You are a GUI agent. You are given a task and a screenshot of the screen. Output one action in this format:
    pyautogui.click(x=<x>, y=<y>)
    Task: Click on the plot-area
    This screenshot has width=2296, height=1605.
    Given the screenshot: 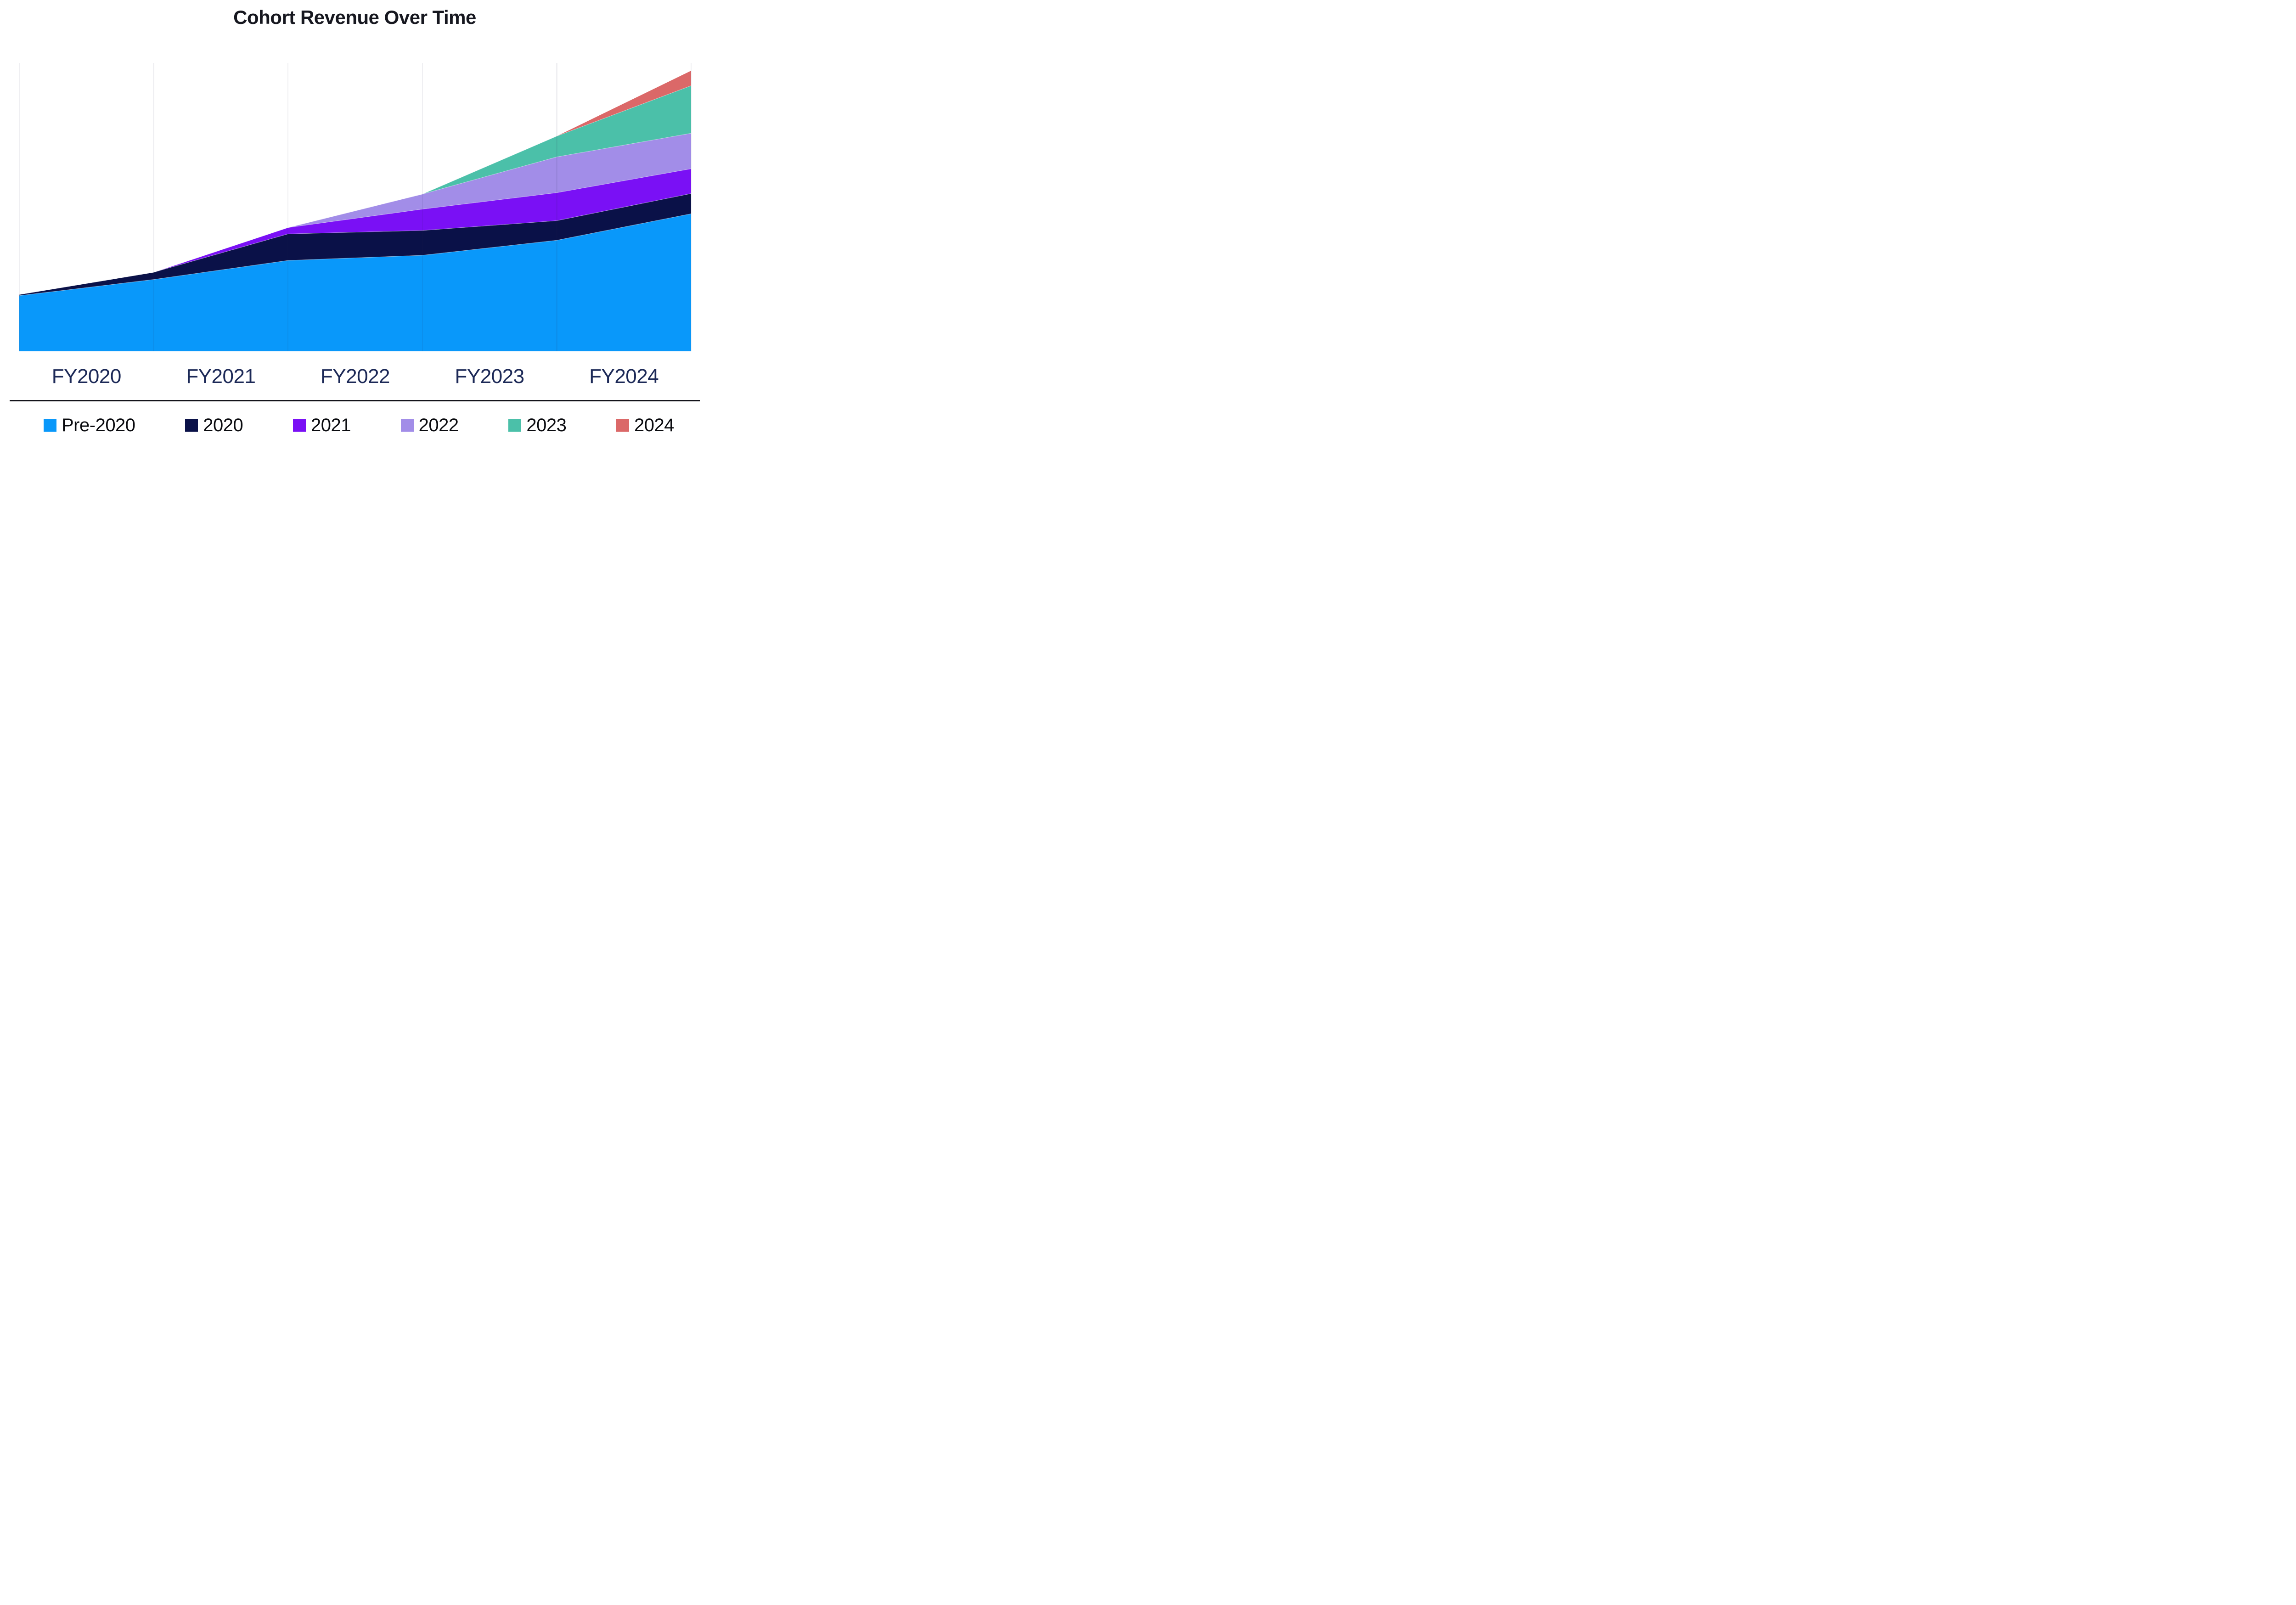 What is the action you would take?
    pyautogui.click(x=355, y=207)
    